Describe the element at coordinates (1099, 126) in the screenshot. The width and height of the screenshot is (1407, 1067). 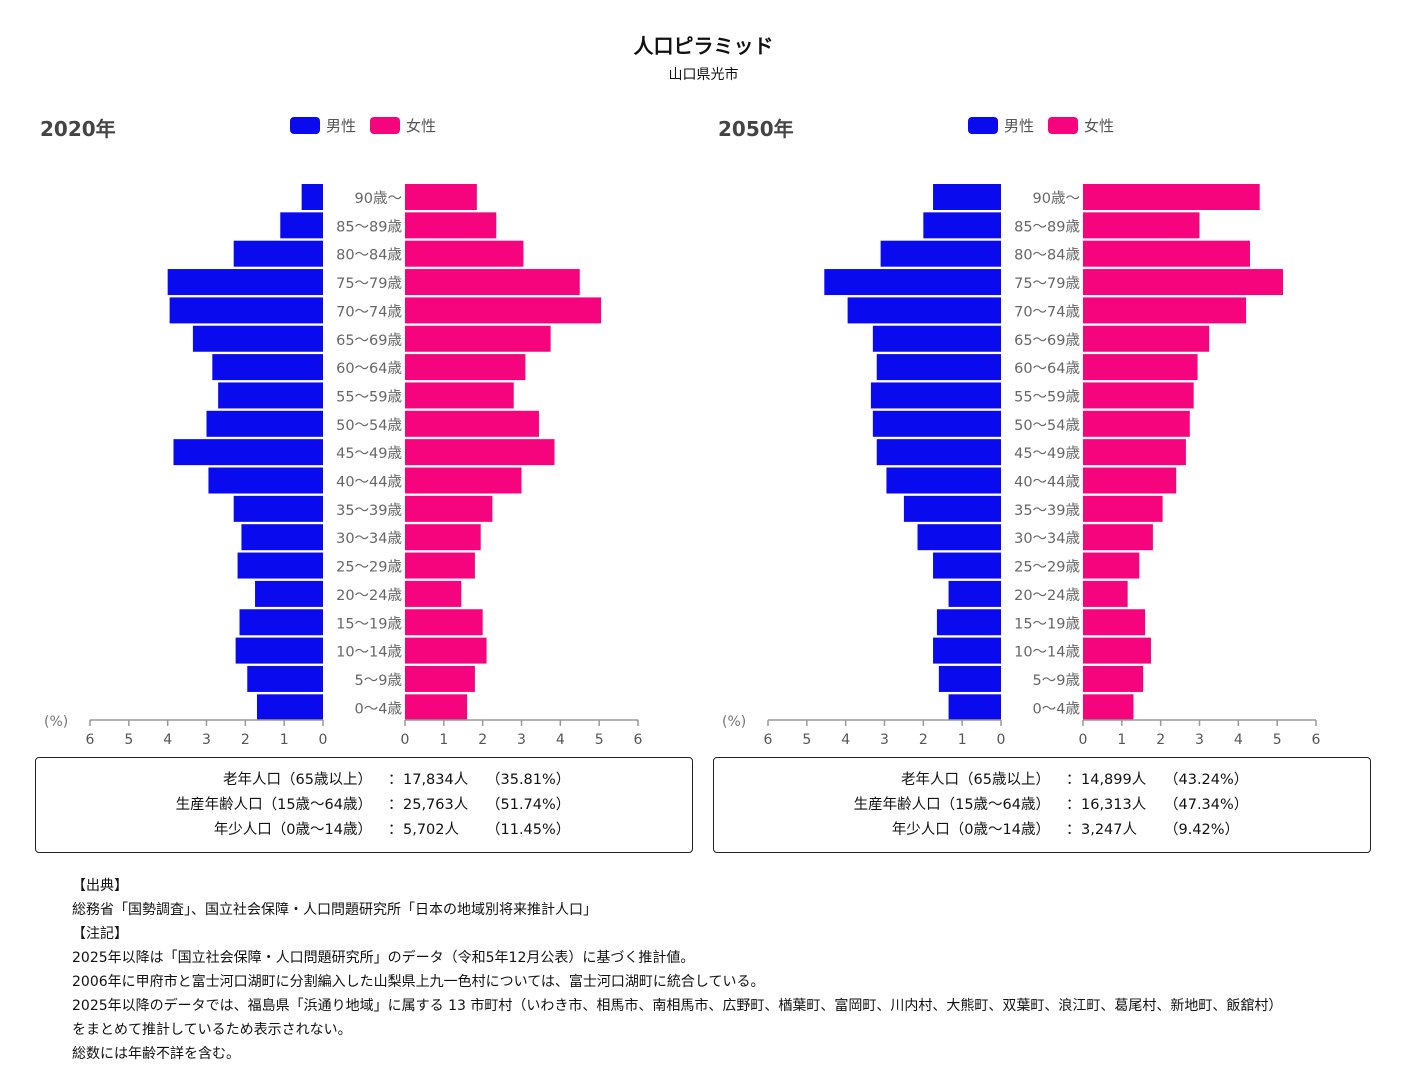
I see `legend-female-label: 女性` at that location.